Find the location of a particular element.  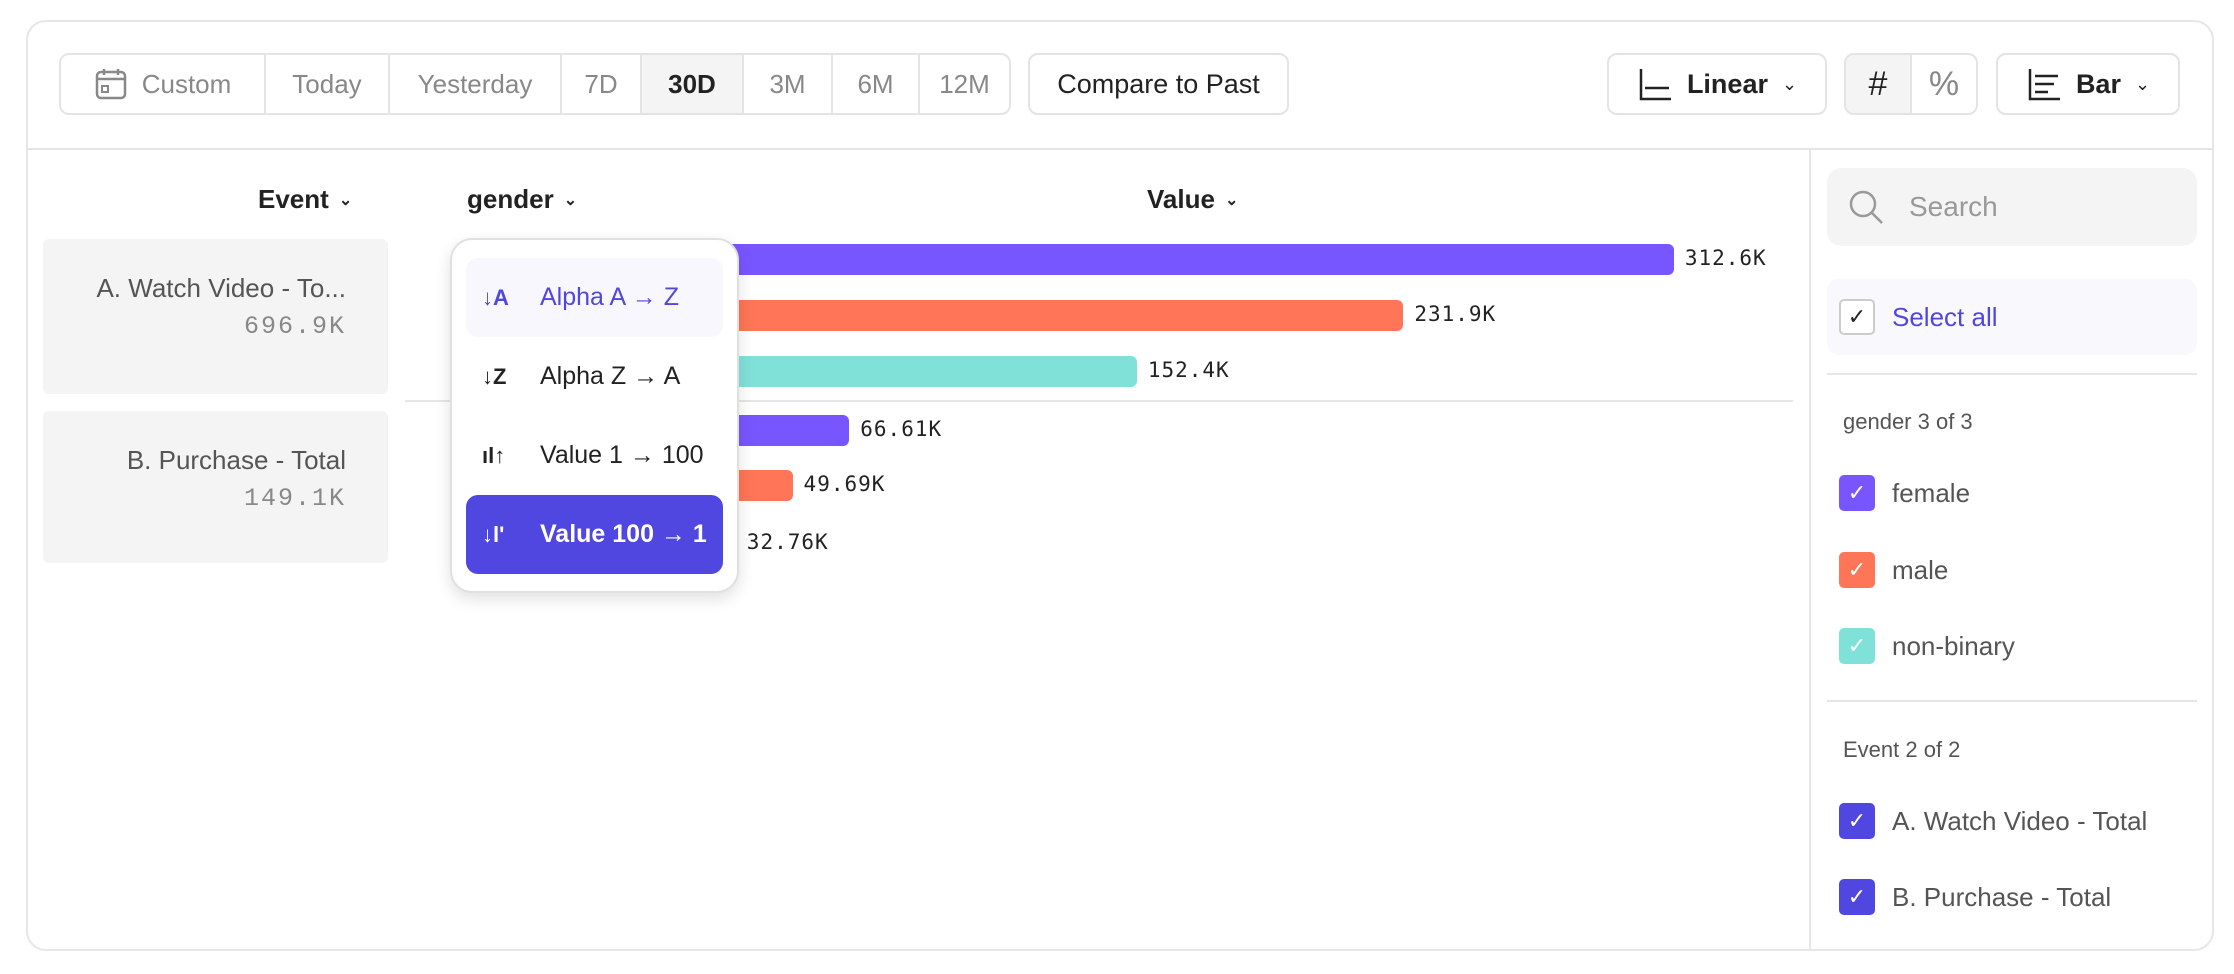

date-yesterday-button: Yesterday is located at coordinates (476, 84).